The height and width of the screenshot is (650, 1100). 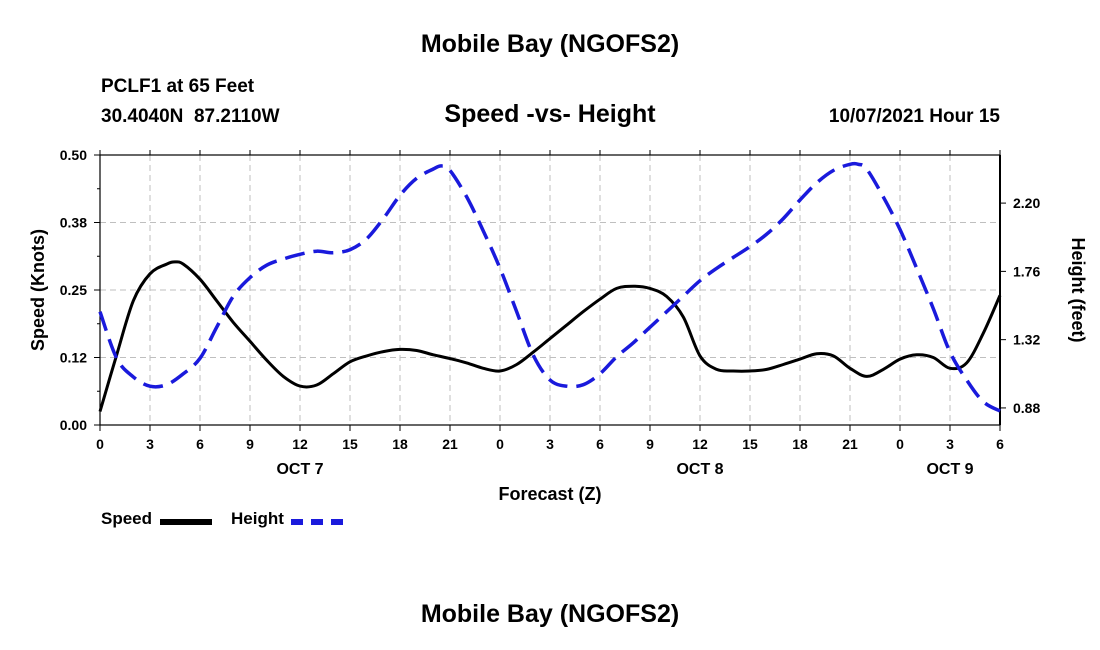 I want to click on y-left-tick-label: 0.12, so click(x=73, y=358).